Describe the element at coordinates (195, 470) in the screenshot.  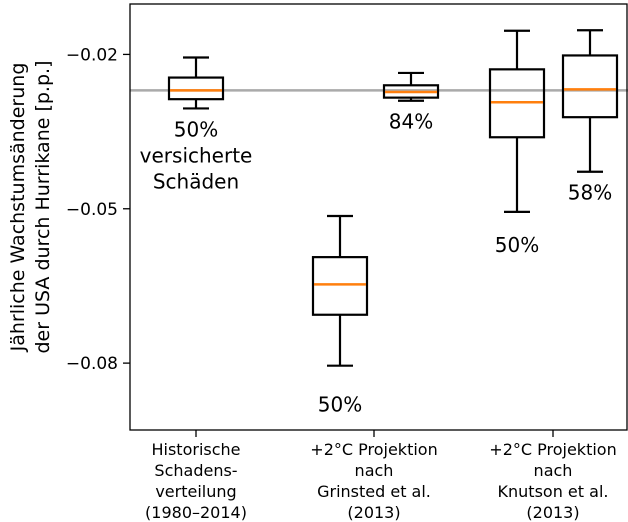
I see `x-tick-label: Schadens-` at that location.